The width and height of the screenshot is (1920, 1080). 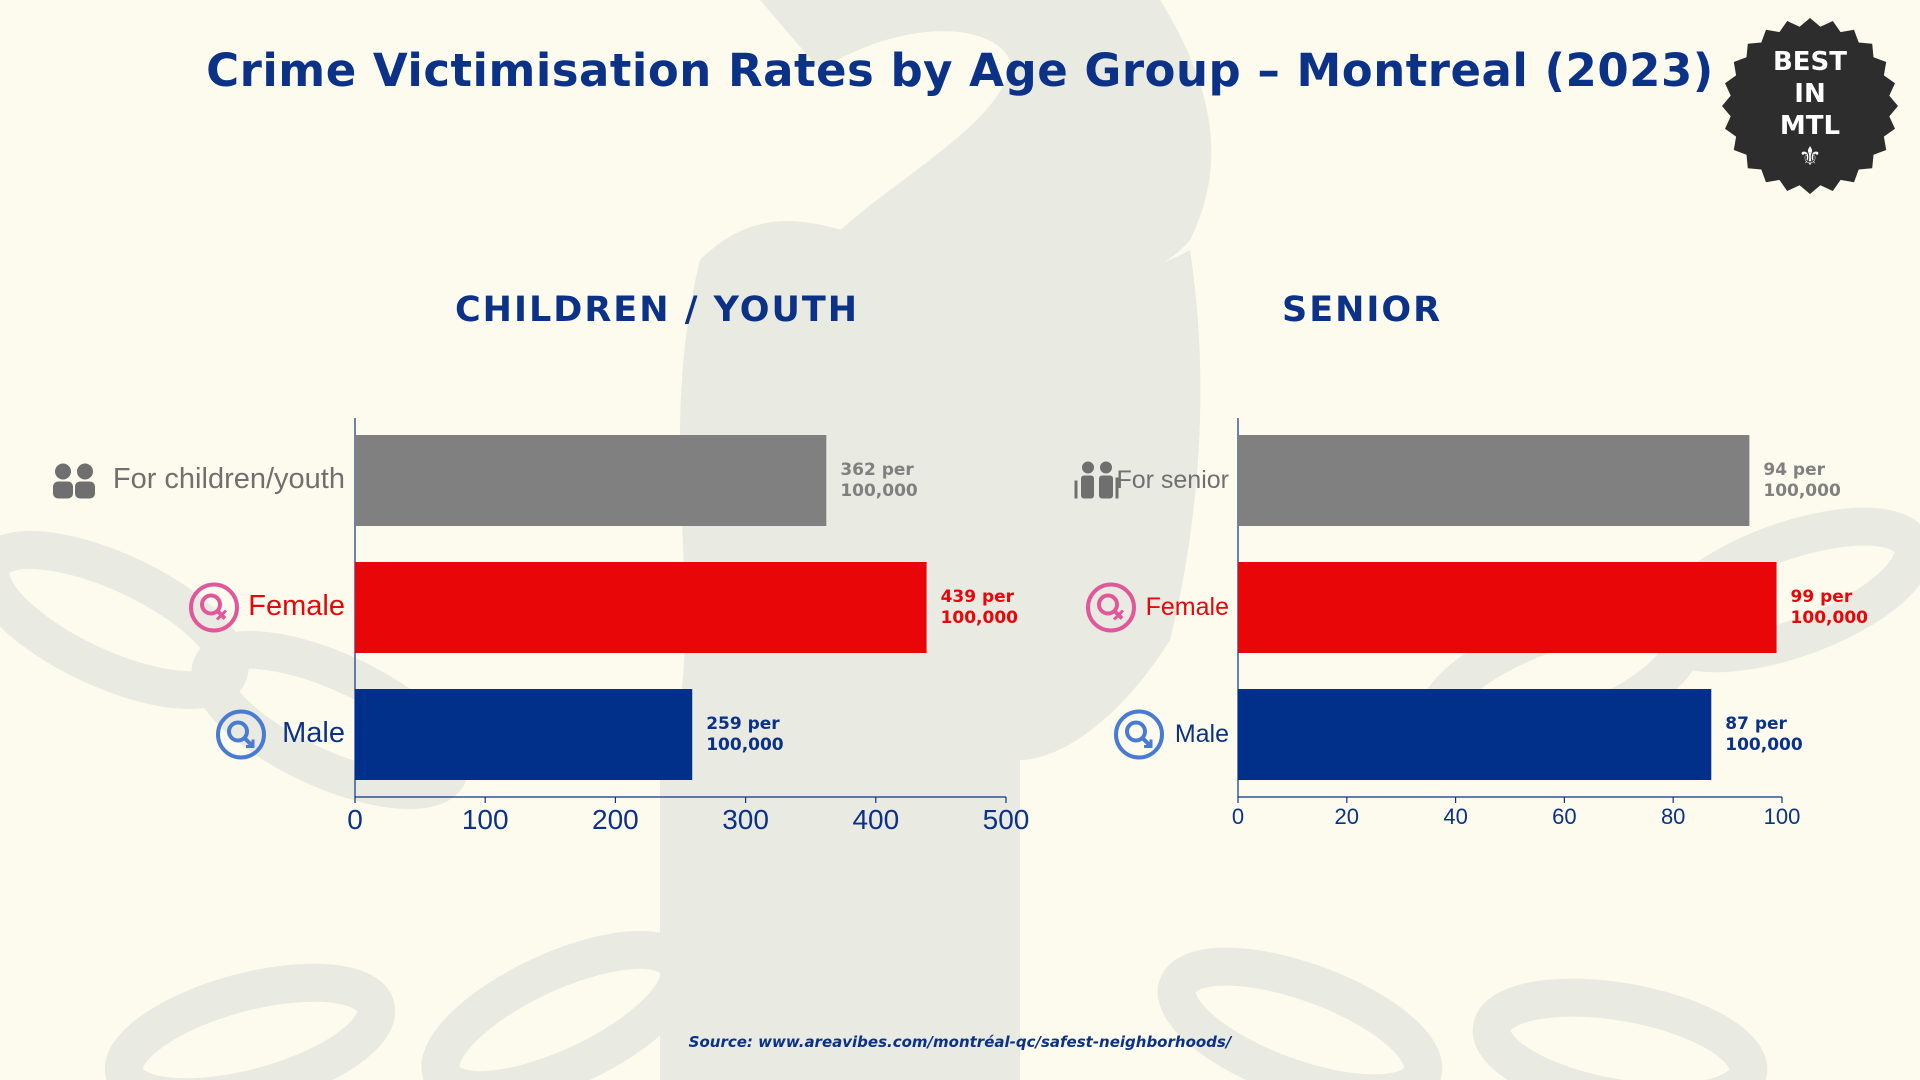 What do you see at coordinates (1810, 126) in the screenshot?
I see `badge-line-2: MTL` at bounding box center [1810, 126].